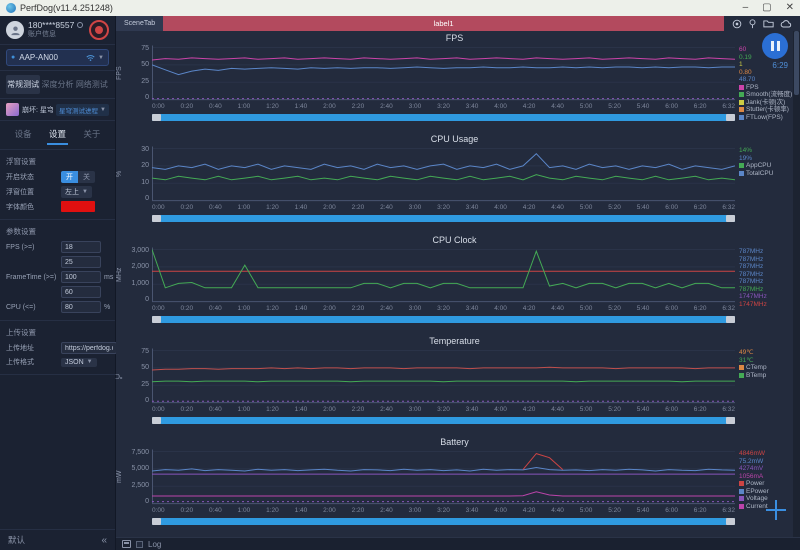 The width and height of the screenshot is (800, 550). What do you see at coordinates (472, 409) in the screenshot?
I see `x-tick-label: 3:40` at bounding box center [472, 409].